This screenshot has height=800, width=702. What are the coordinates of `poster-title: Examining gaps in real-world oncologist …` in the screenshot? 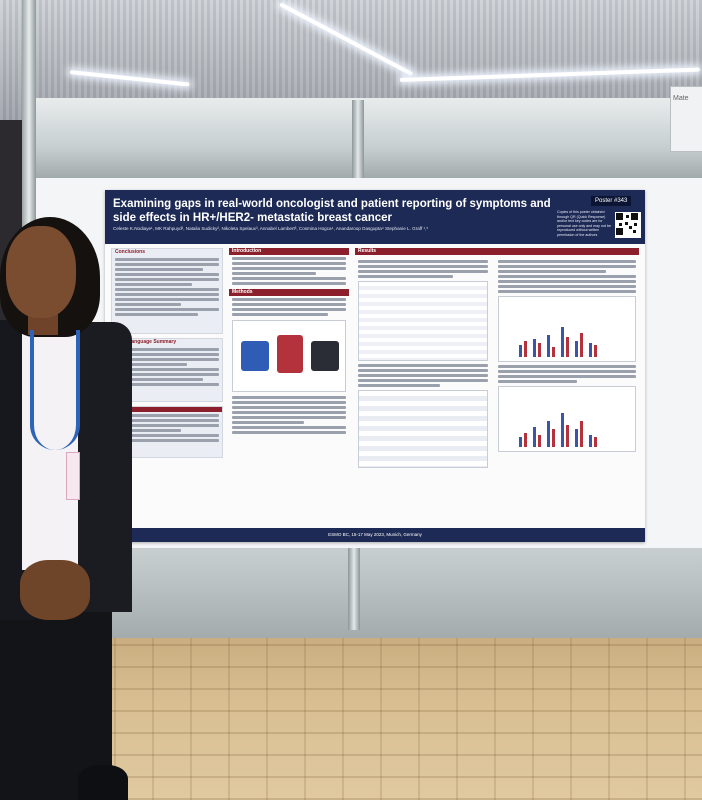 It's located at (332, 211).